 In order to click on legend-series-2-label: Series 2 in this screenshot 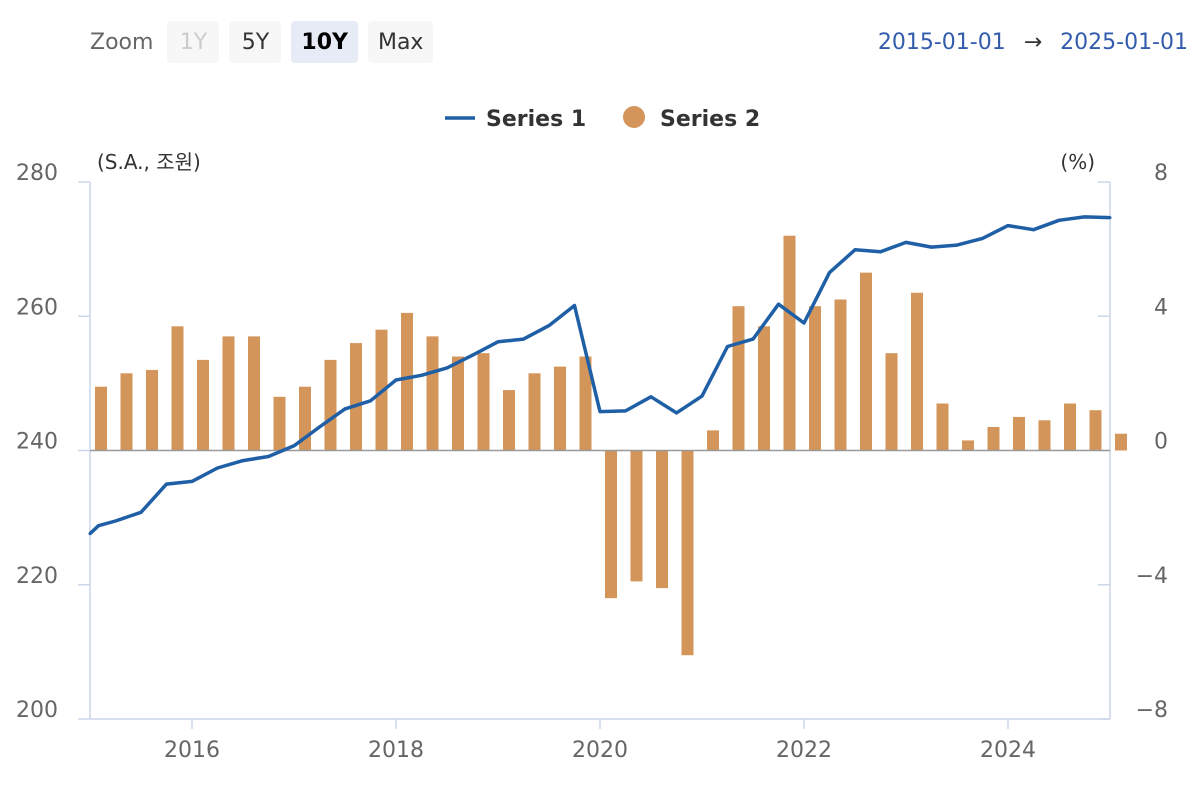, I will do `click(710, 119)`.